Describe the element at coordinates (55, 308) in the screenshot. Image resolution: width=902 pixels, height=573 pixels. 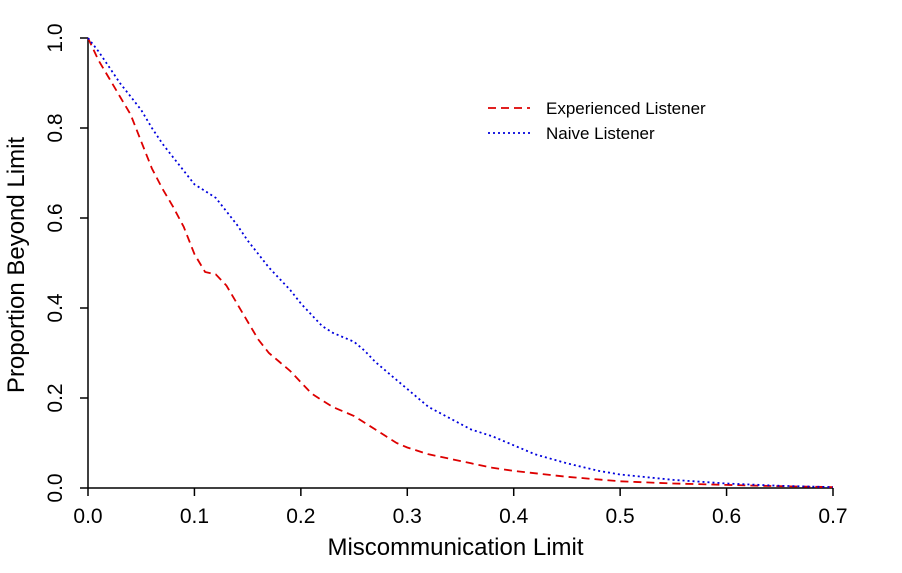
I see `y-tick-label: 0.4` at that location.